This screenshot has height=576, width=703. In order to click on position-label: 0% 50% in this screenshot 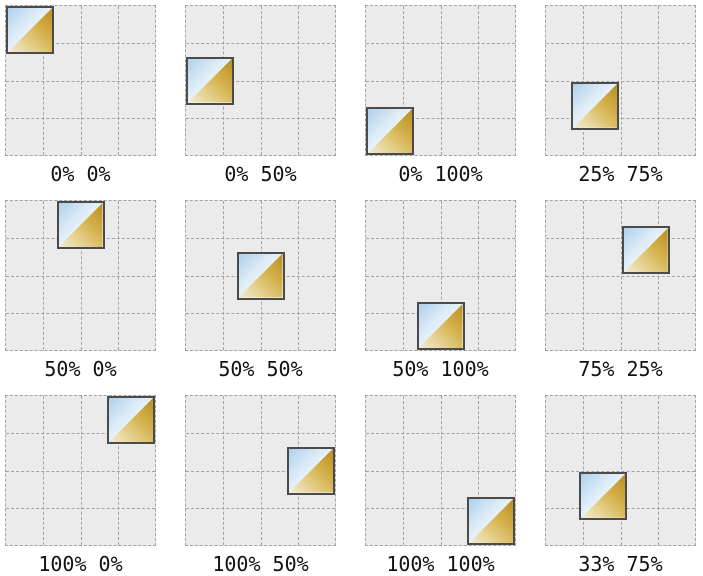, I will do `click(260, 174)`.